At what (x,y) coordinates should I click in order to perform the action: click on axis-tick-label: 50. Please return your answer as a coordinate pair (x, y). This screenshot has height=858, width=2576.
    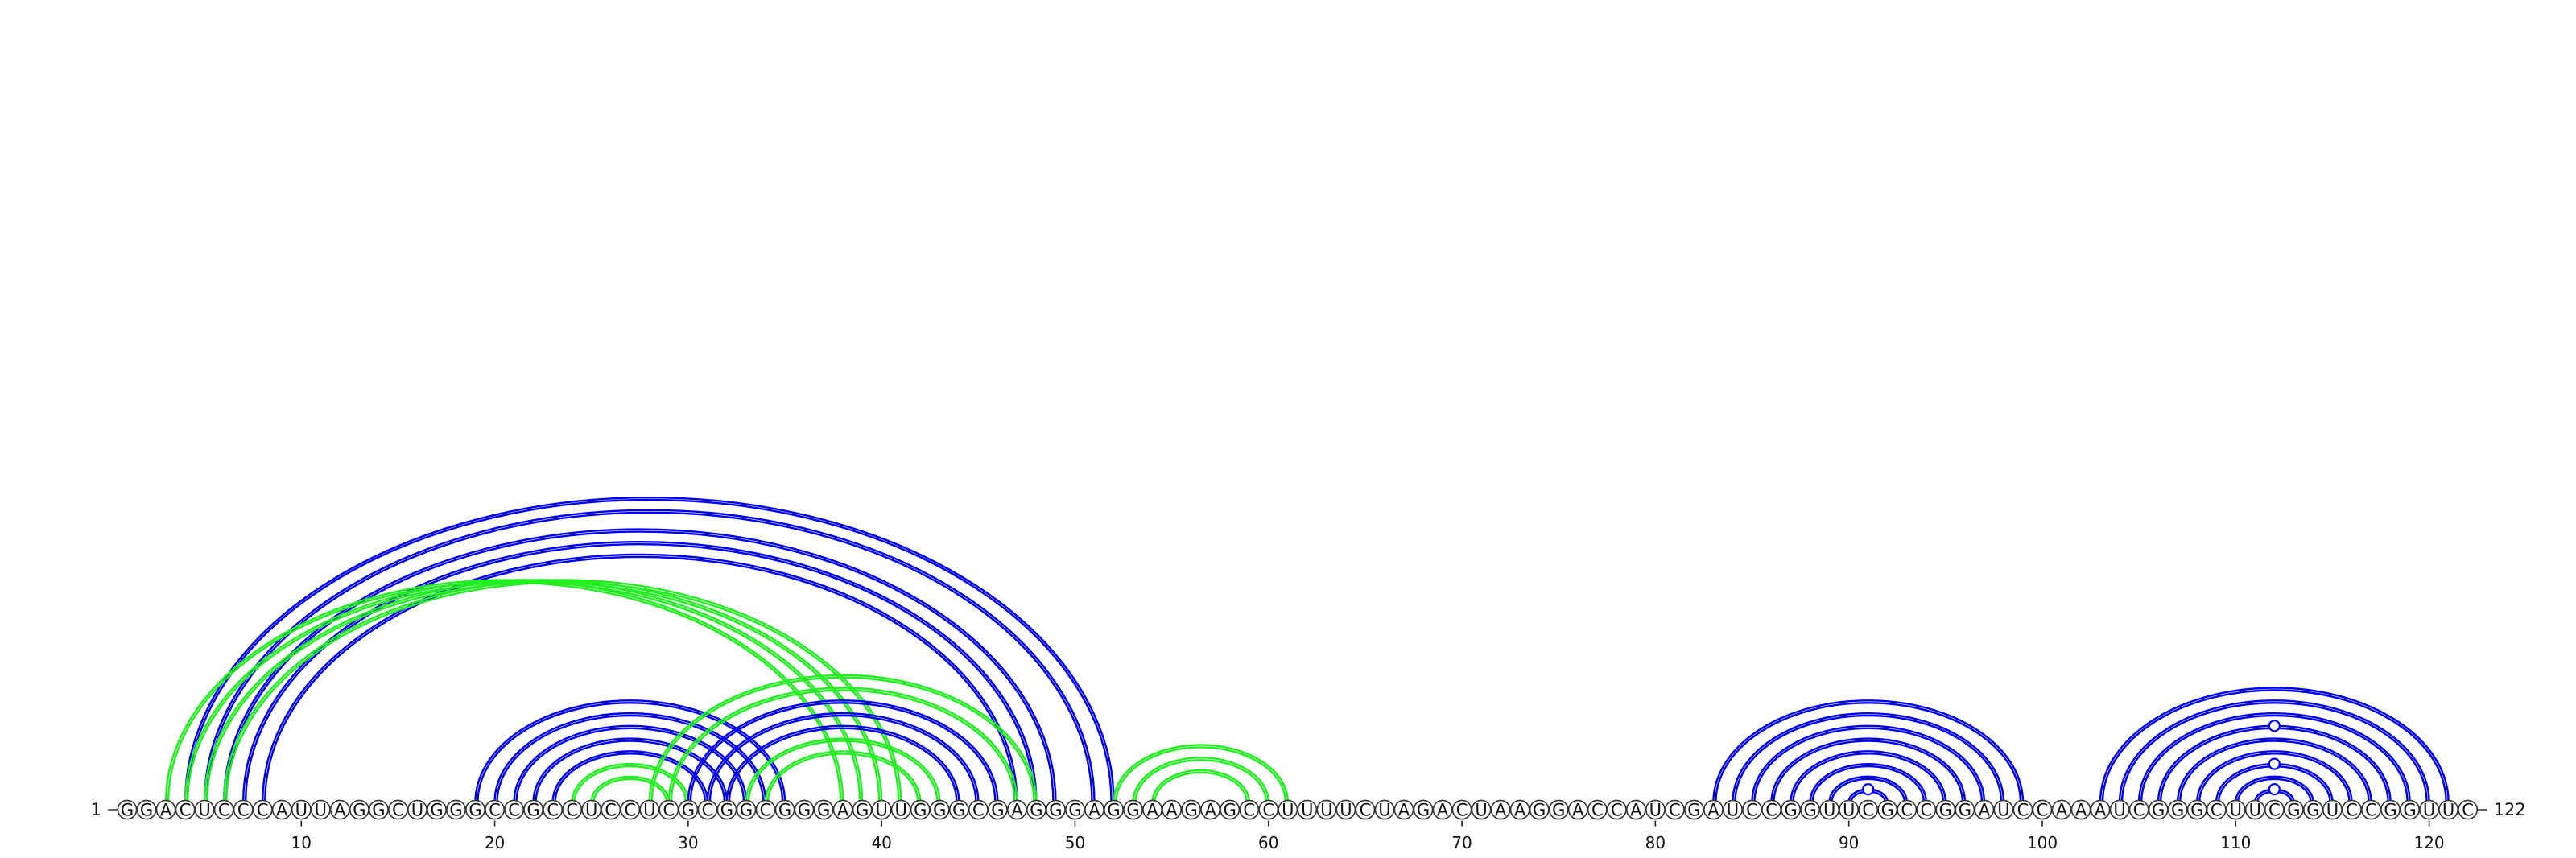
    Looking at the image, I should click on (1075, 842).